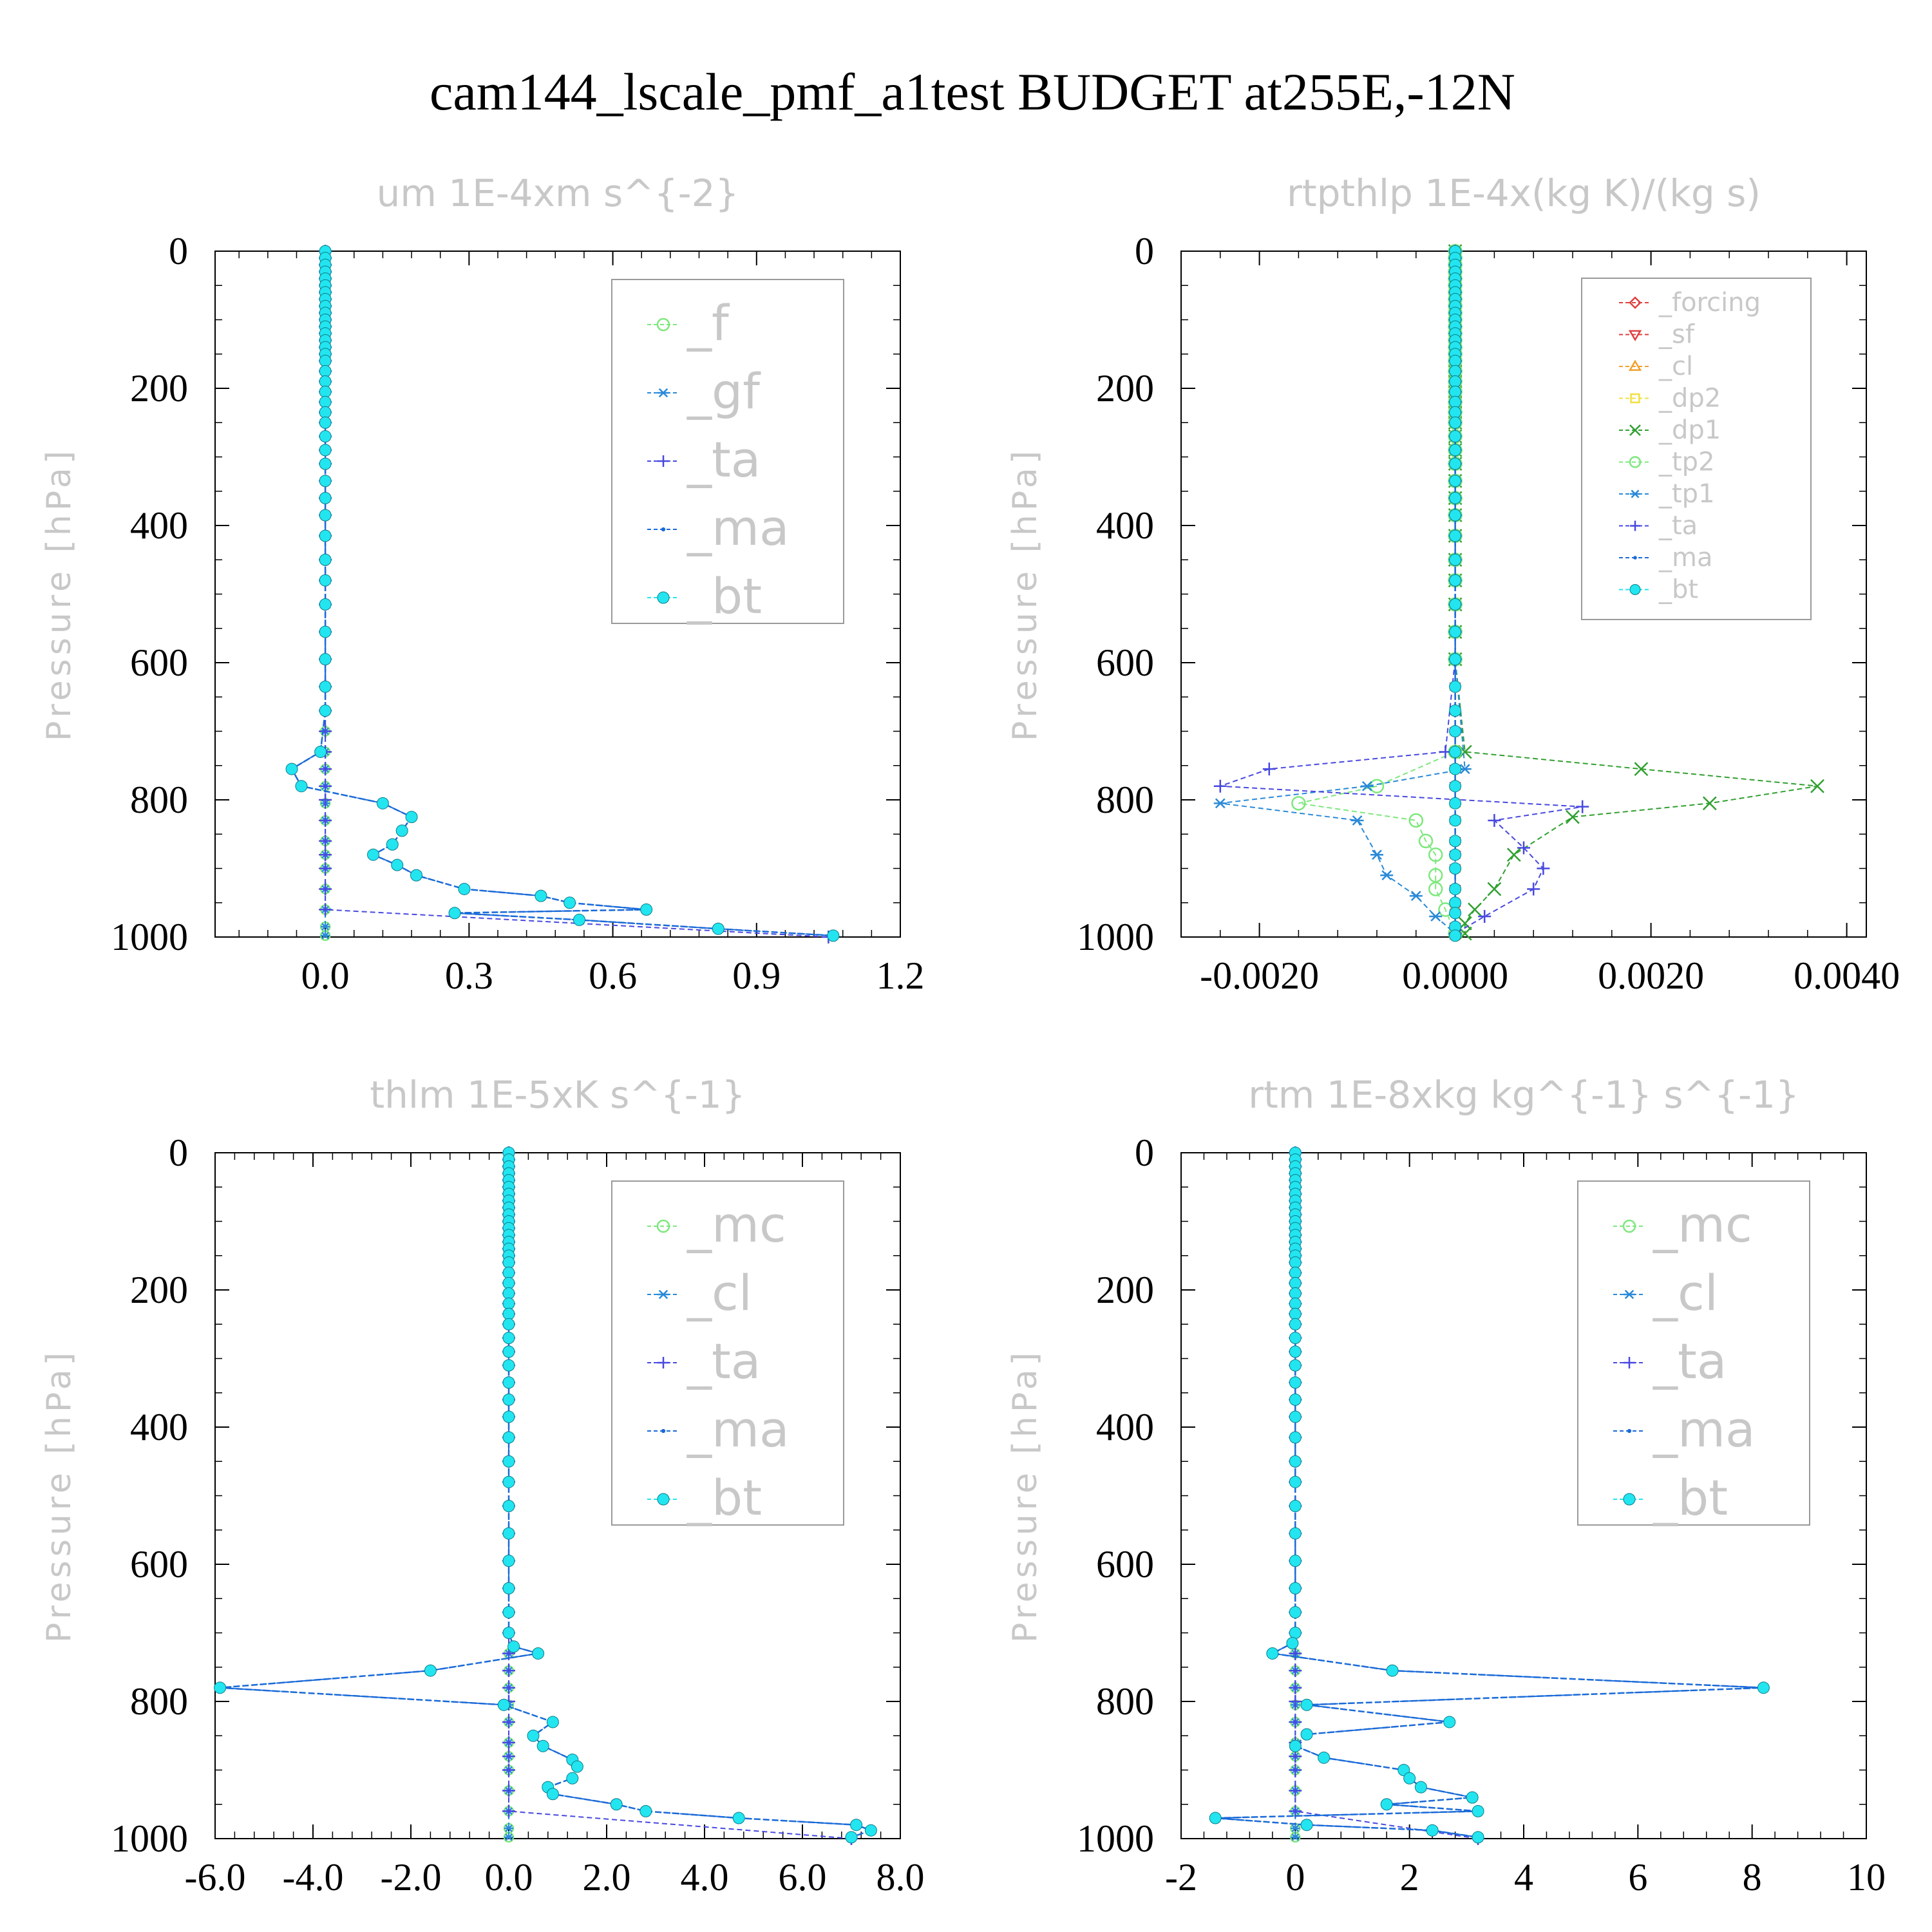 Image resolution: width=1932 pixels, height=1932 pixels. I want to click on legend-item: _ta, so click(1670, 1361).